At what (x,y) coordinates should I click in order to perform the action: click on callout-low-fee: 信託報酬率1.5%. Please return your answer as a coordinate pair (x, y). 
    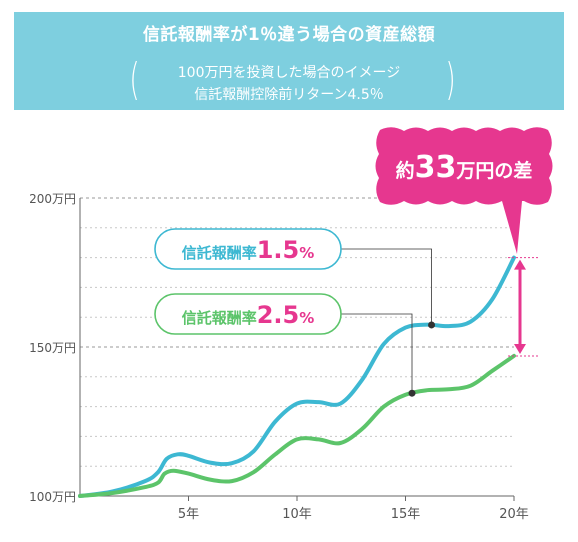
    Looking at the image, I should click on (248, 249).